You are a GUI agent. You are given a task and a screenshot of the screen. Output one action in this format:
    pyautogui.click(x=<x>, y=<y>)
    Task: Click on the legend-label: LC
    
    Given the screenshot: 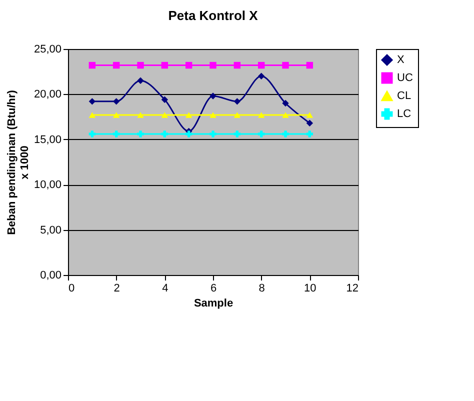 What is the action you would take?
    pyautogui.click(x=404, y=114)
    